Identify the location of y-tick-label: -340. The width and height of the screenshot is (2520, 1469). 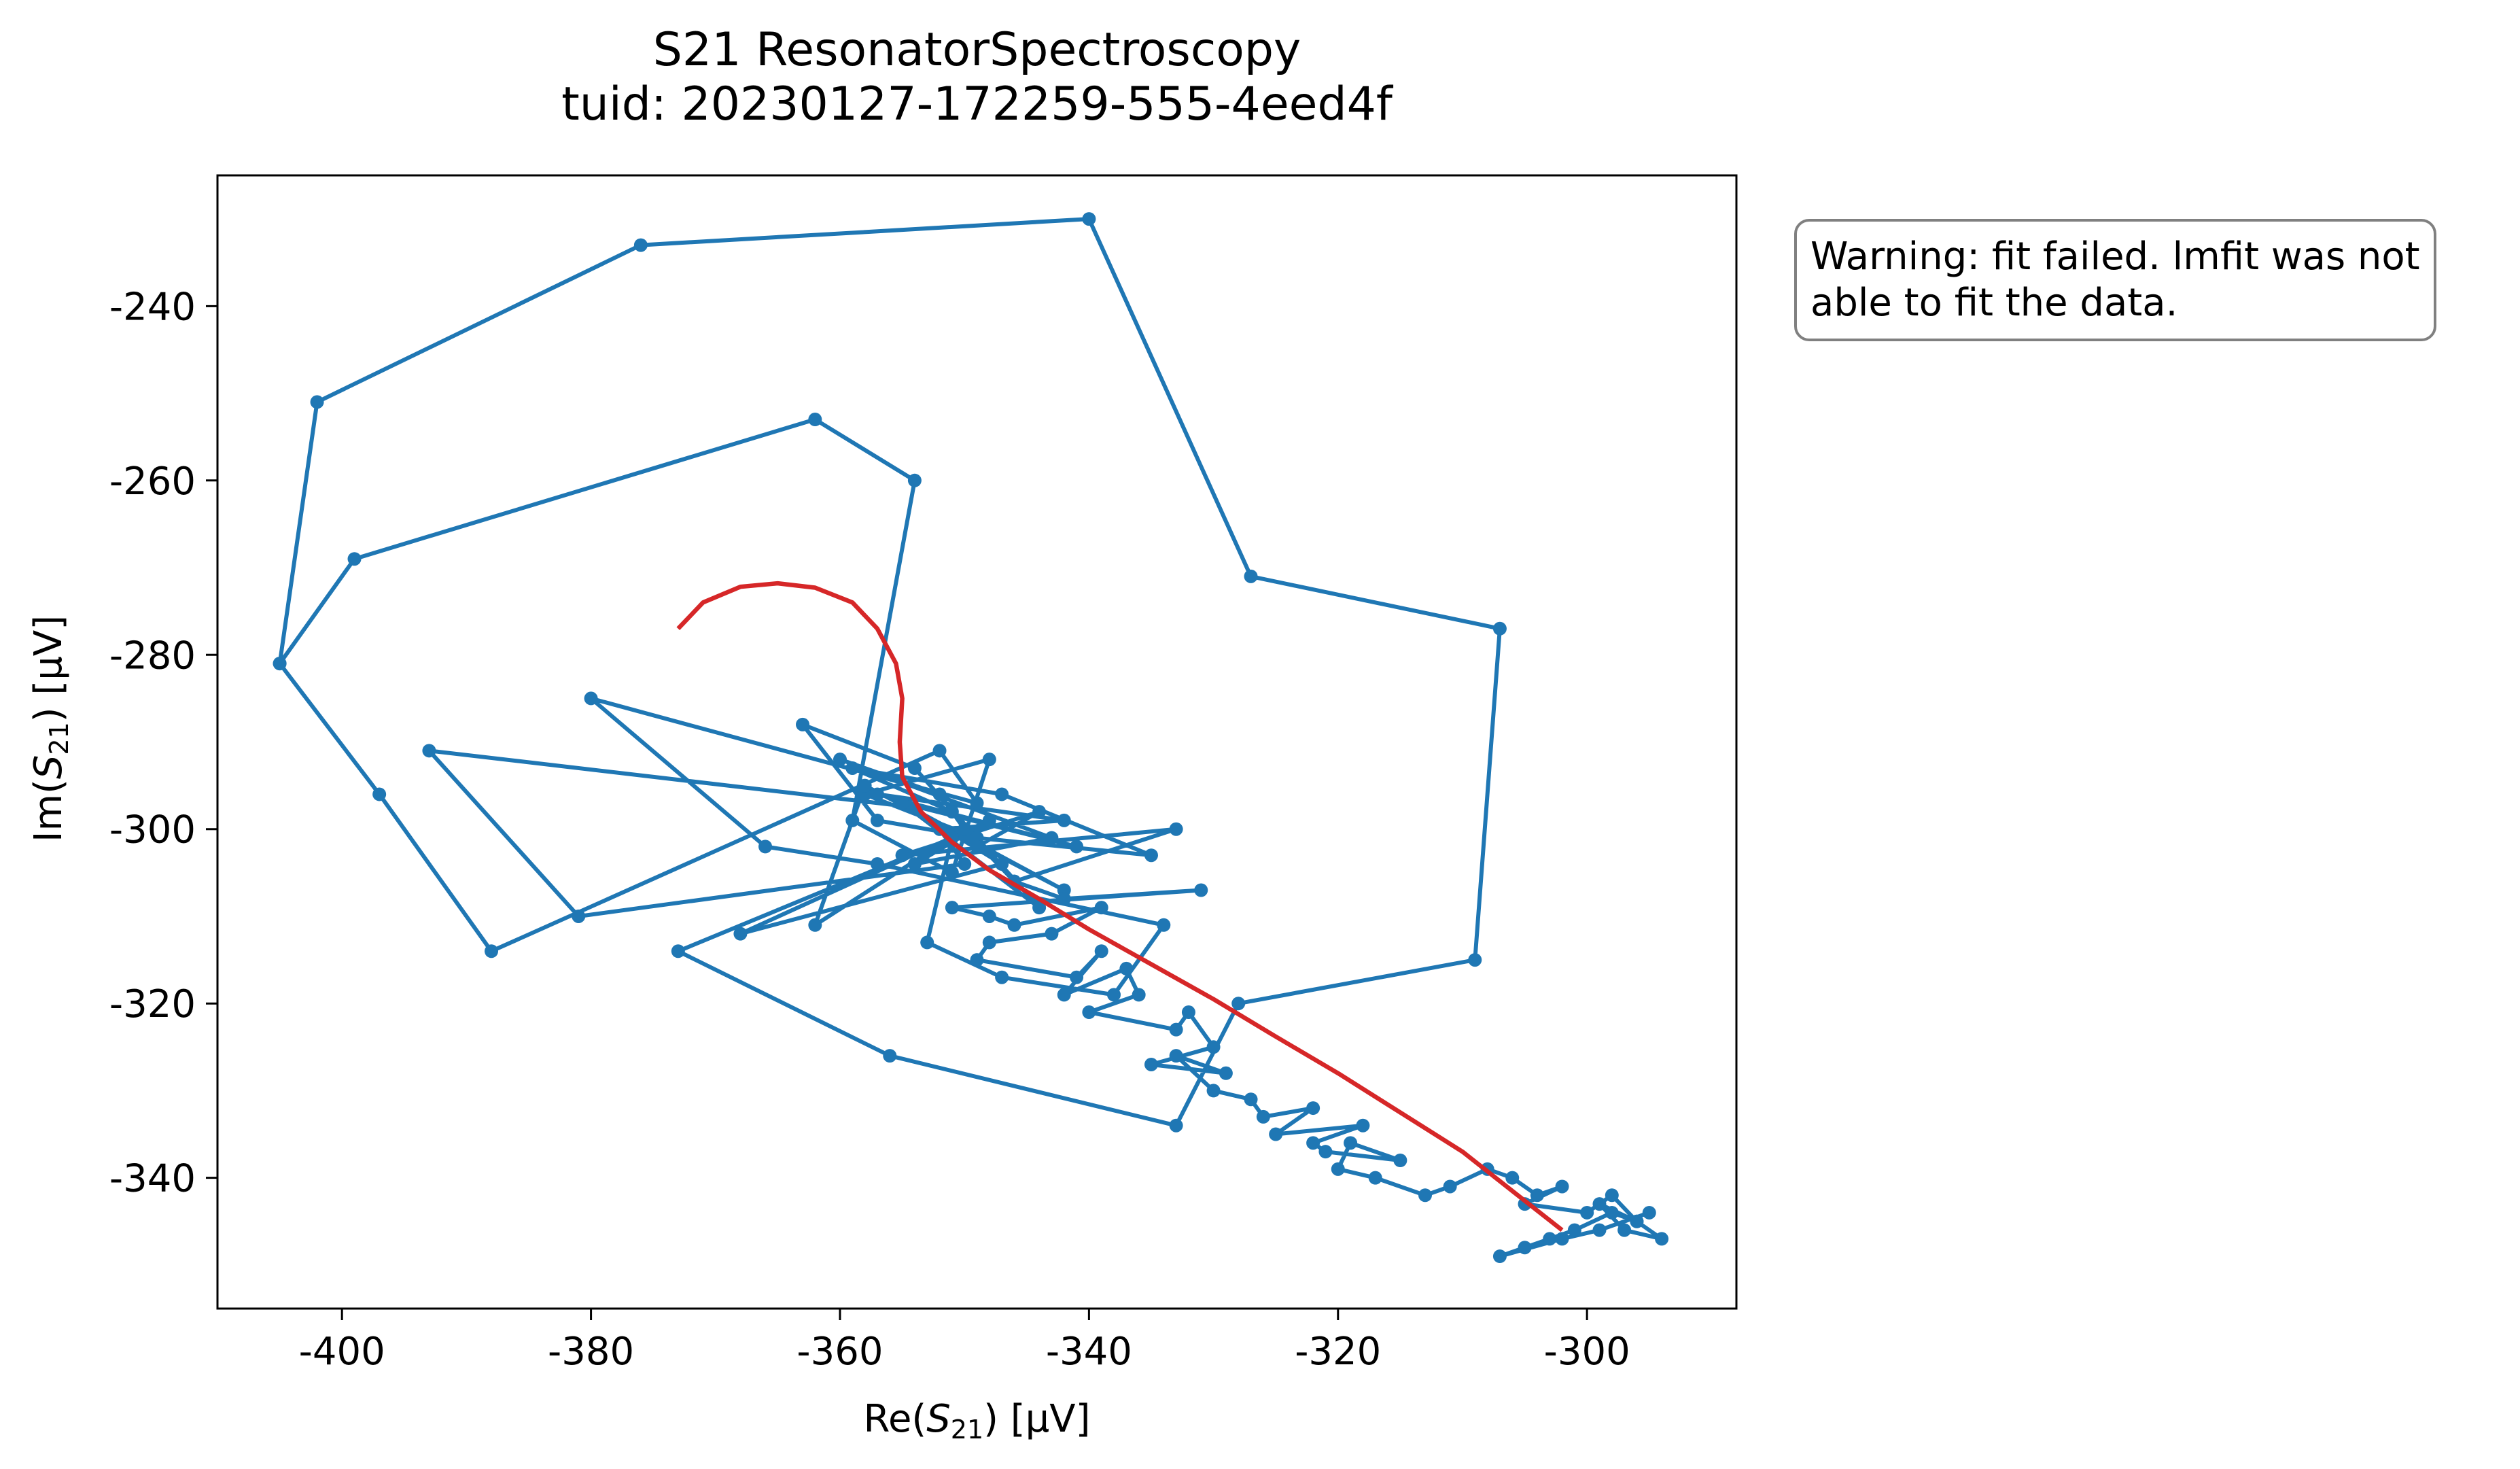
(153, 1179).